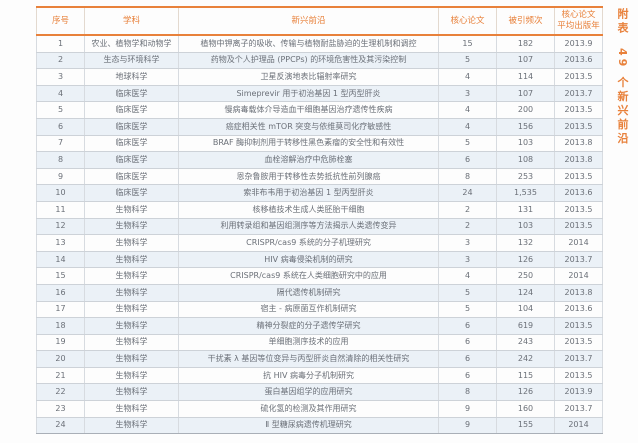 The image size is (638, 443). Describe the element at coordinates (308, 110) in the screenshot. I see `cell-frontier: 慢病毒载体介导造血干细胞基因治疗遗传性疾病` at that location.